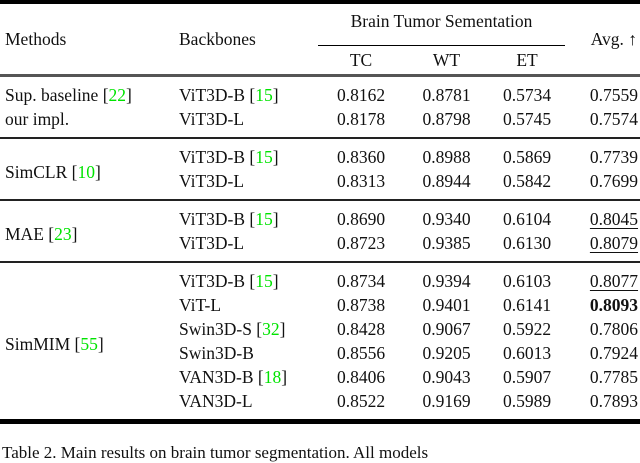  What do you see at coordinates (527, 181) in the screenshot?
I see `score-et: 0.5842` at bounding box center [527, 181].